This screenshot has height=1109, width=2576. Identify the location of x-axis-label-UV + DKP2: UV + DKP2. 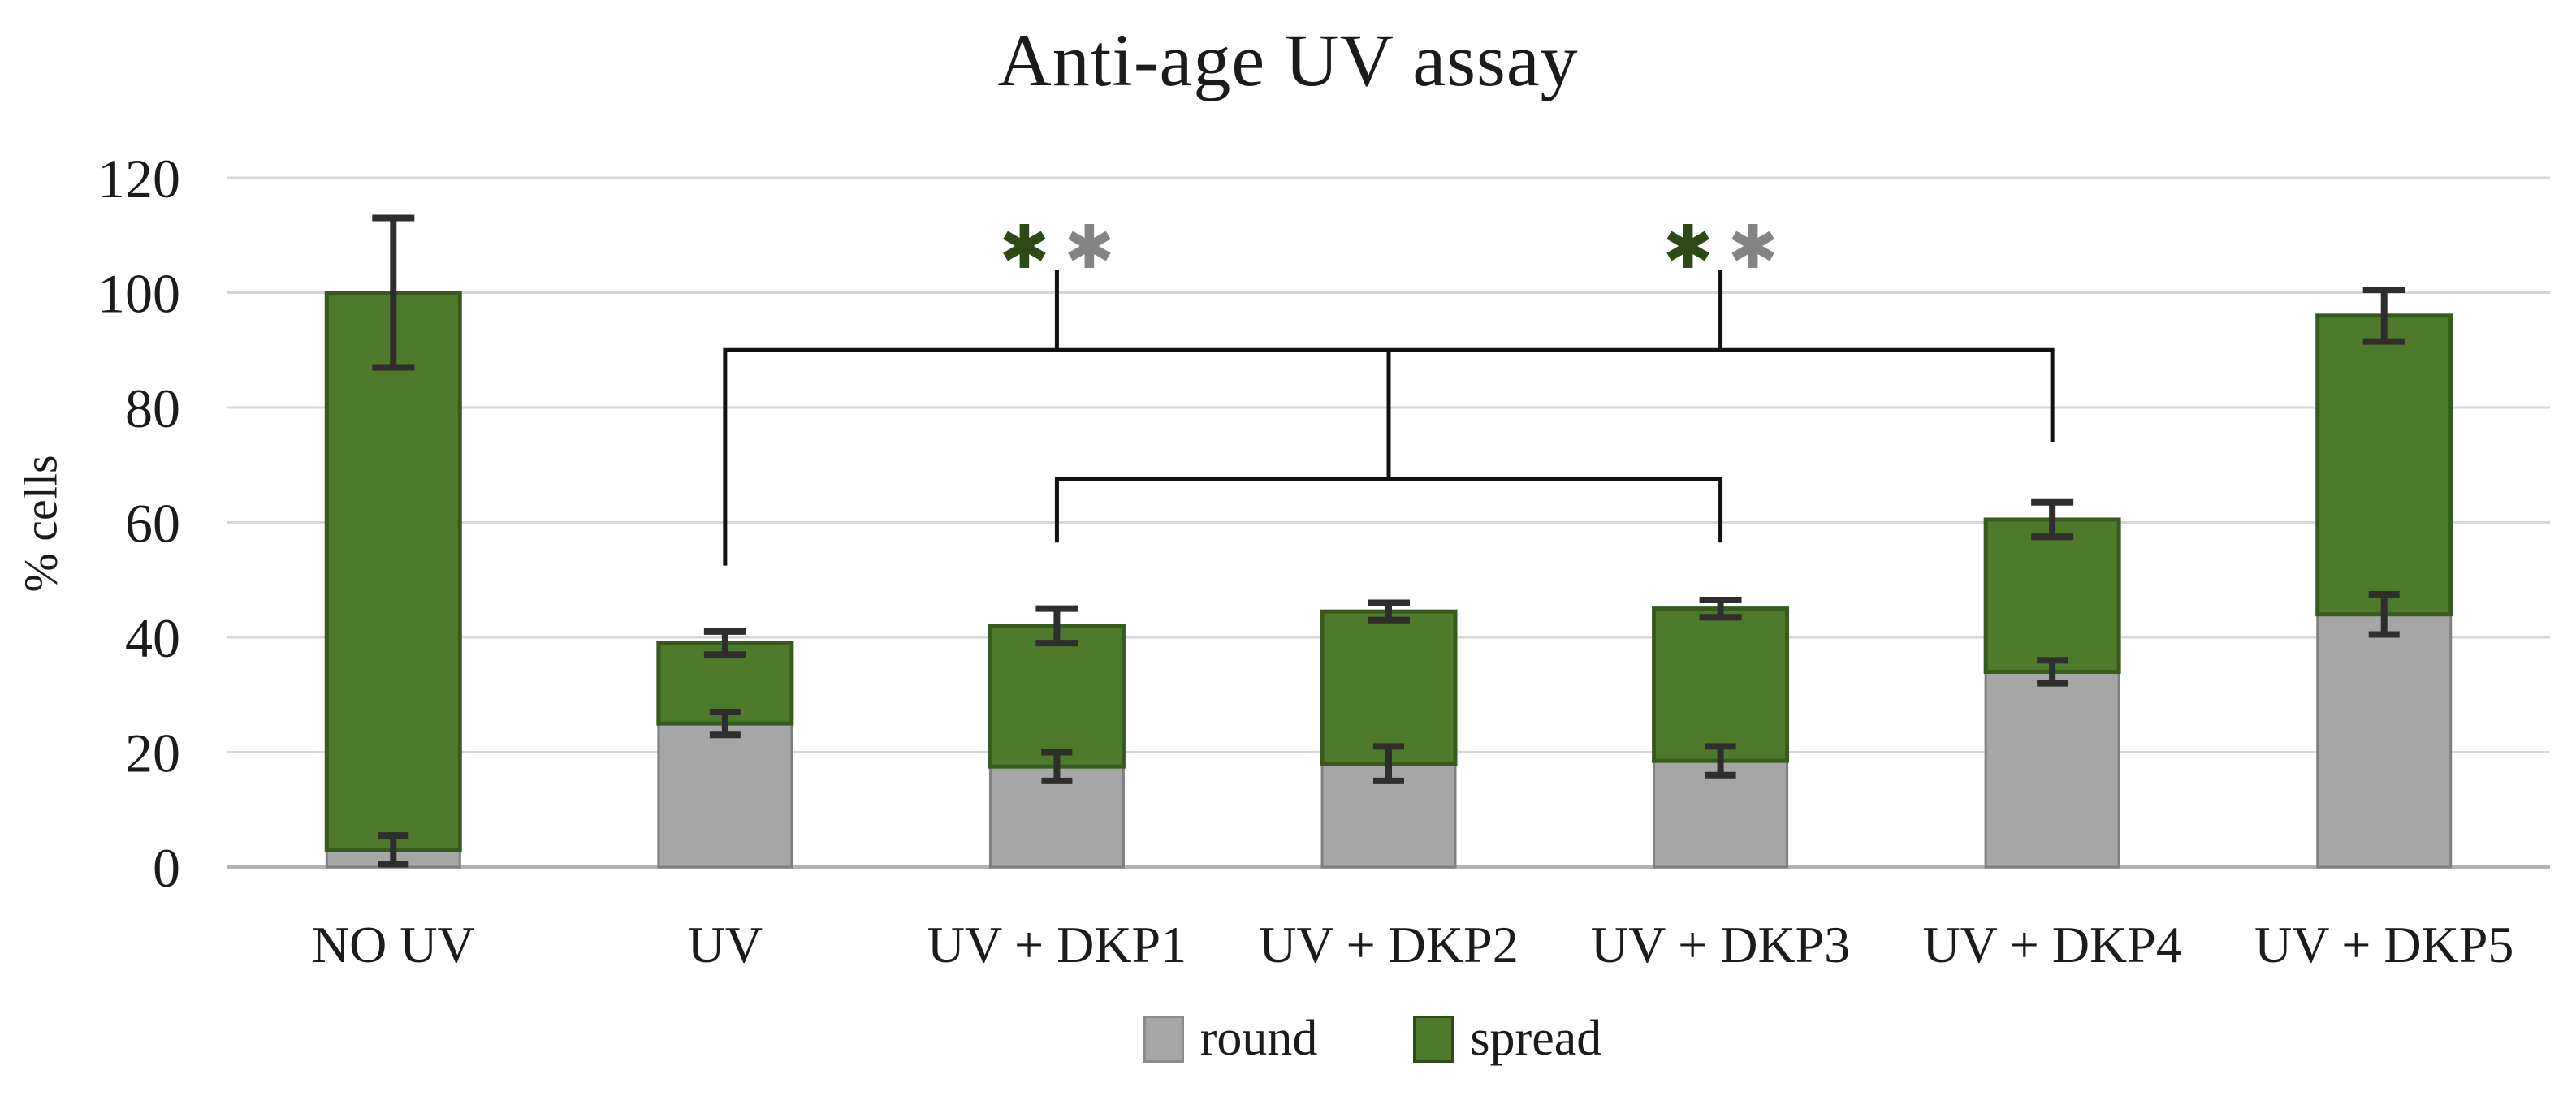
(1389, 944).